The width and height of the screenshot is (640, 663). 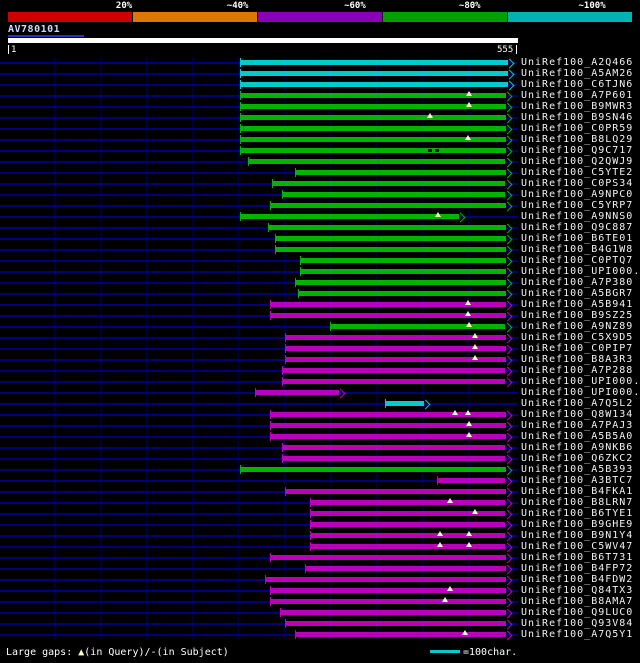 What do you see at coordinates (577, 326) in the screenshot?
I see `hit-label: UniRef100_A9NZ89` at bounding box center [577, 326].